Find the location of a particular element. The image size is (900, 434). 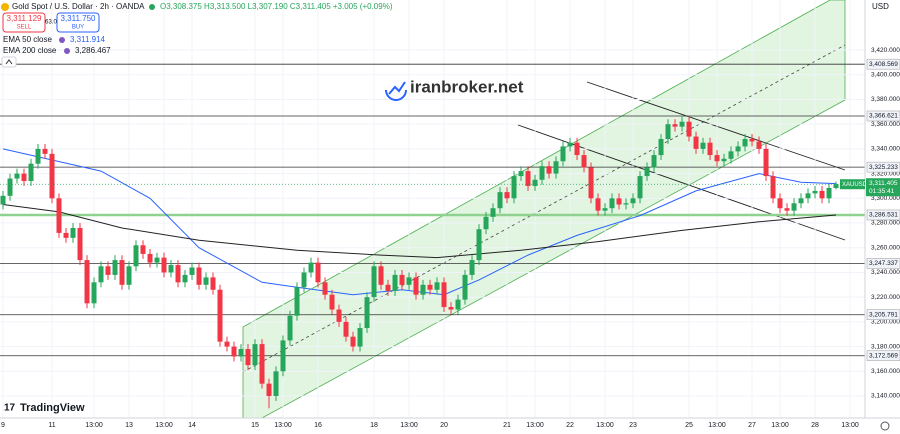

level-label: 3,247.337 is located at coordinates (883, 263).